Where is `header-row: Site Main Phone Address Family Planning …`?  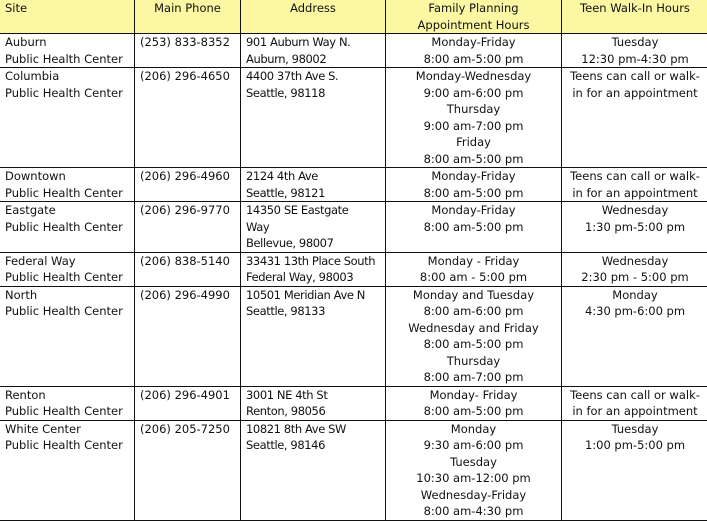
header-row: Site Main Phone Address Family Planning … is located at coordinates (353, 17).